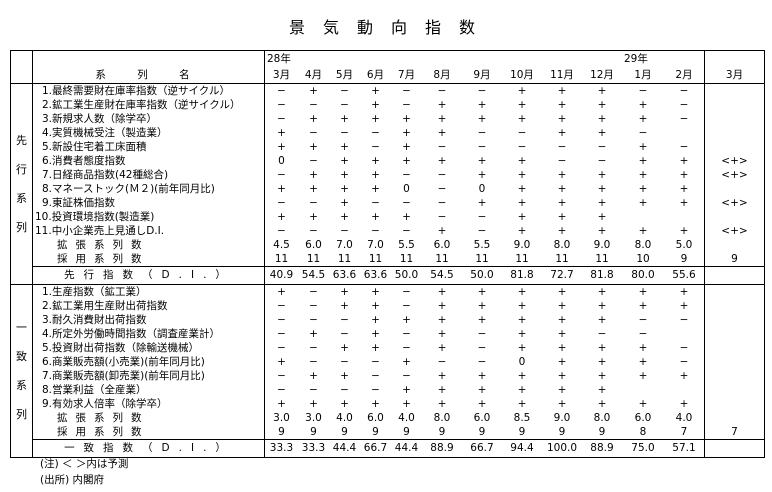 This screenshot has width=772, height=492. Describe the element at coordinates (148, 334) in the screenshot. I see `series-name: 4.所定外労働時間指数（調査産業計）` at that location.